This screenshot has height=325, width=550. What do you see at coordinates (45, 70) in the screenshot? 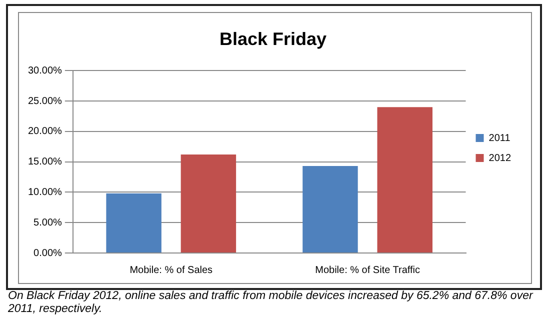
I see `y-tick-label: 30.00%` at bounding box center [45, 70].